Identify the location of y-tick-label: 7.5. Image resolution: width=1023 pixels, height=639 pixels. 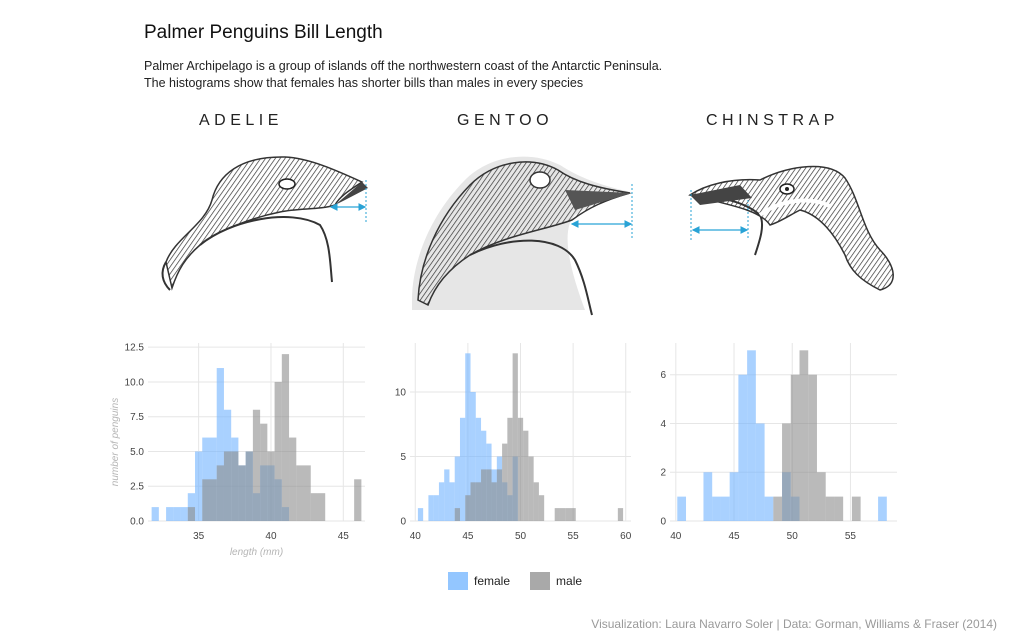
(137, 417).